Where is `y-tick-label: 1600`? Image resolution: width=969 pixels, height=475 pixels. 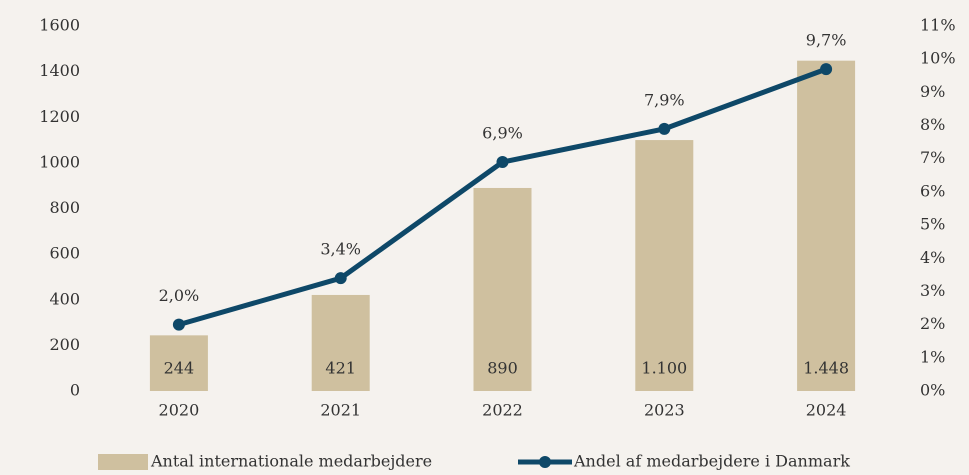 y-tick-label: 1600 is located at coordinates (59, 25).